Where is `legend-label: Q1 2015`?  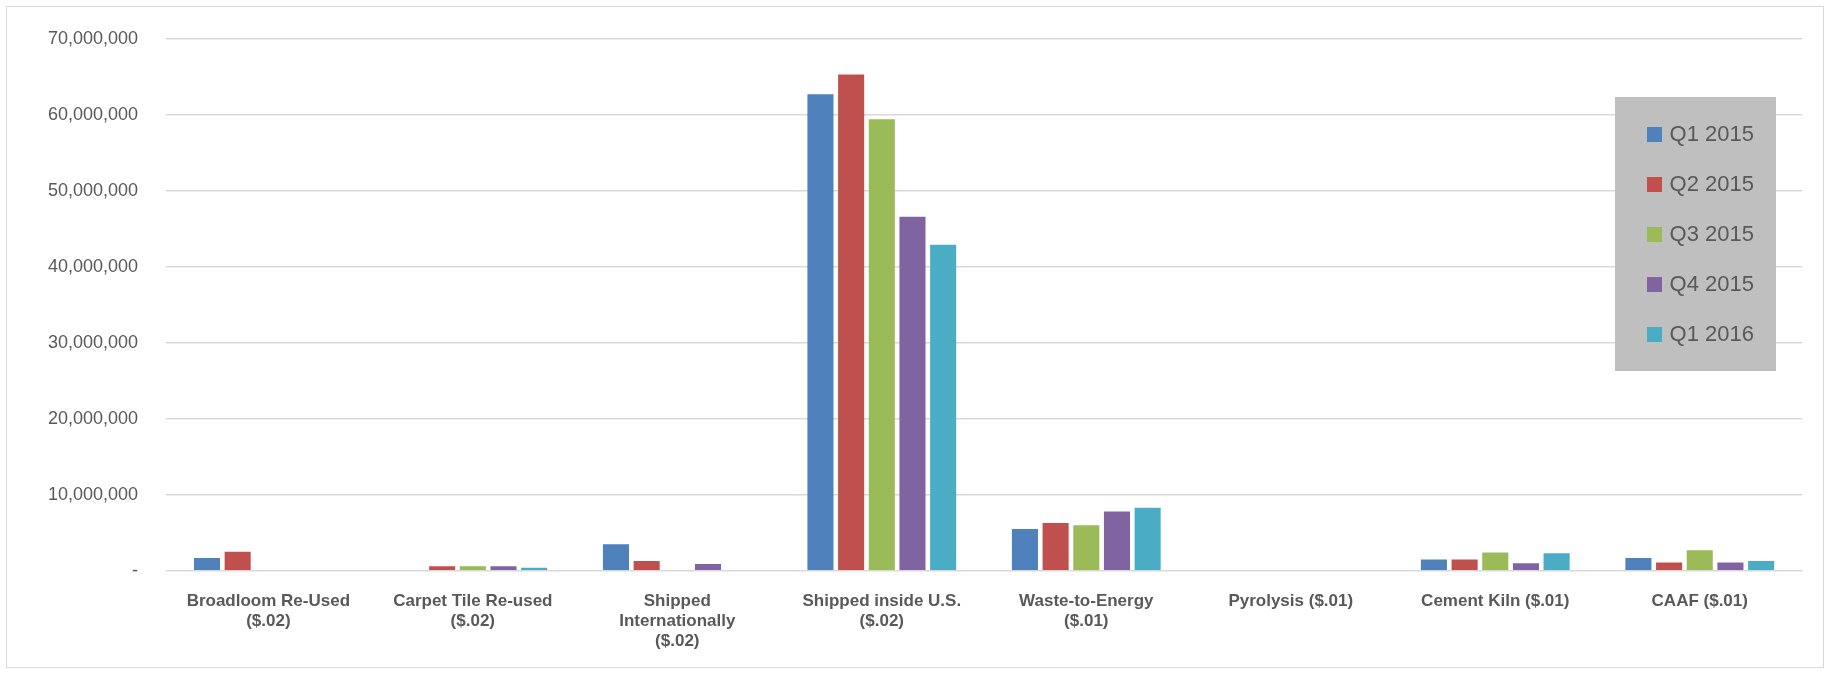
legend-label: Q1 2015 is located at coordinates (1711, 134).